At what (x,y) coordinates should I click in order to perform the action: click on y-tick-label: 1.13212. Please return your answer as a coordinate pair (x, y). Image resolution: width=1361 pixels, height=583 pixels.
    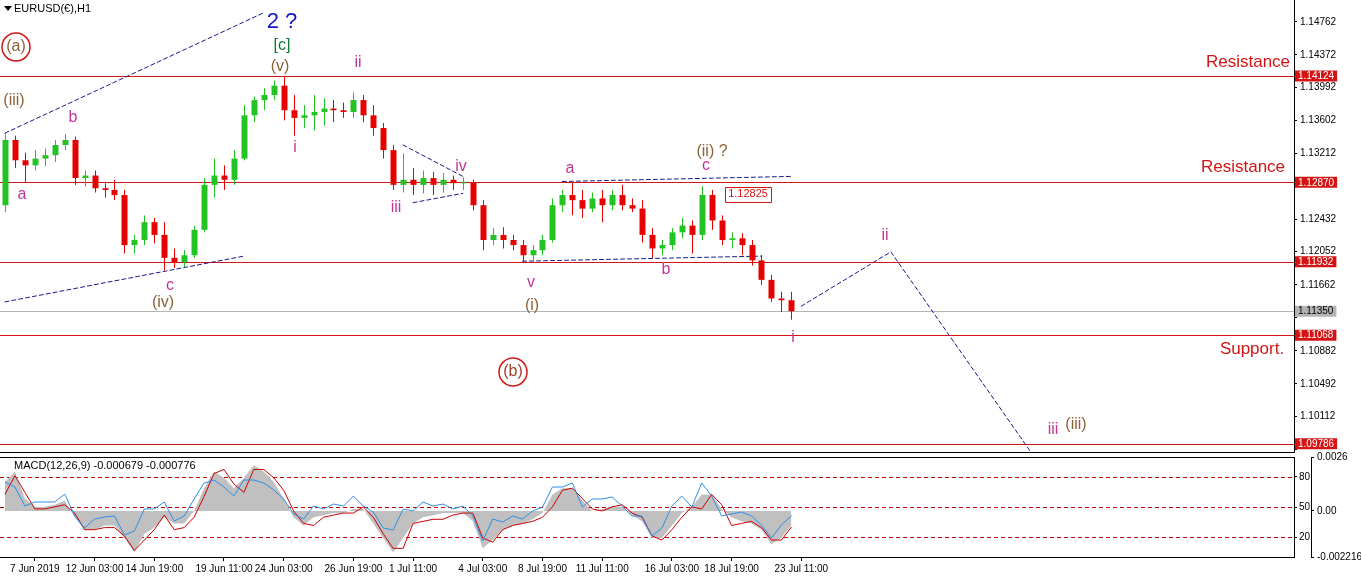
    Looking at the image, I should click on (1318, 153).